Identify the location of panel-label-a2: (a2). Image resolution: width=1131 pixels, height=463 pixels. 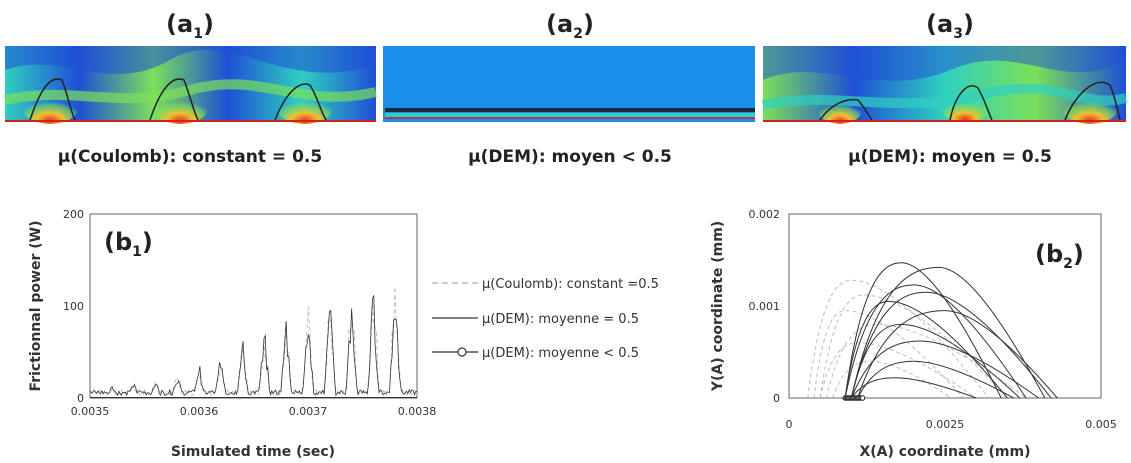
(570, 26).